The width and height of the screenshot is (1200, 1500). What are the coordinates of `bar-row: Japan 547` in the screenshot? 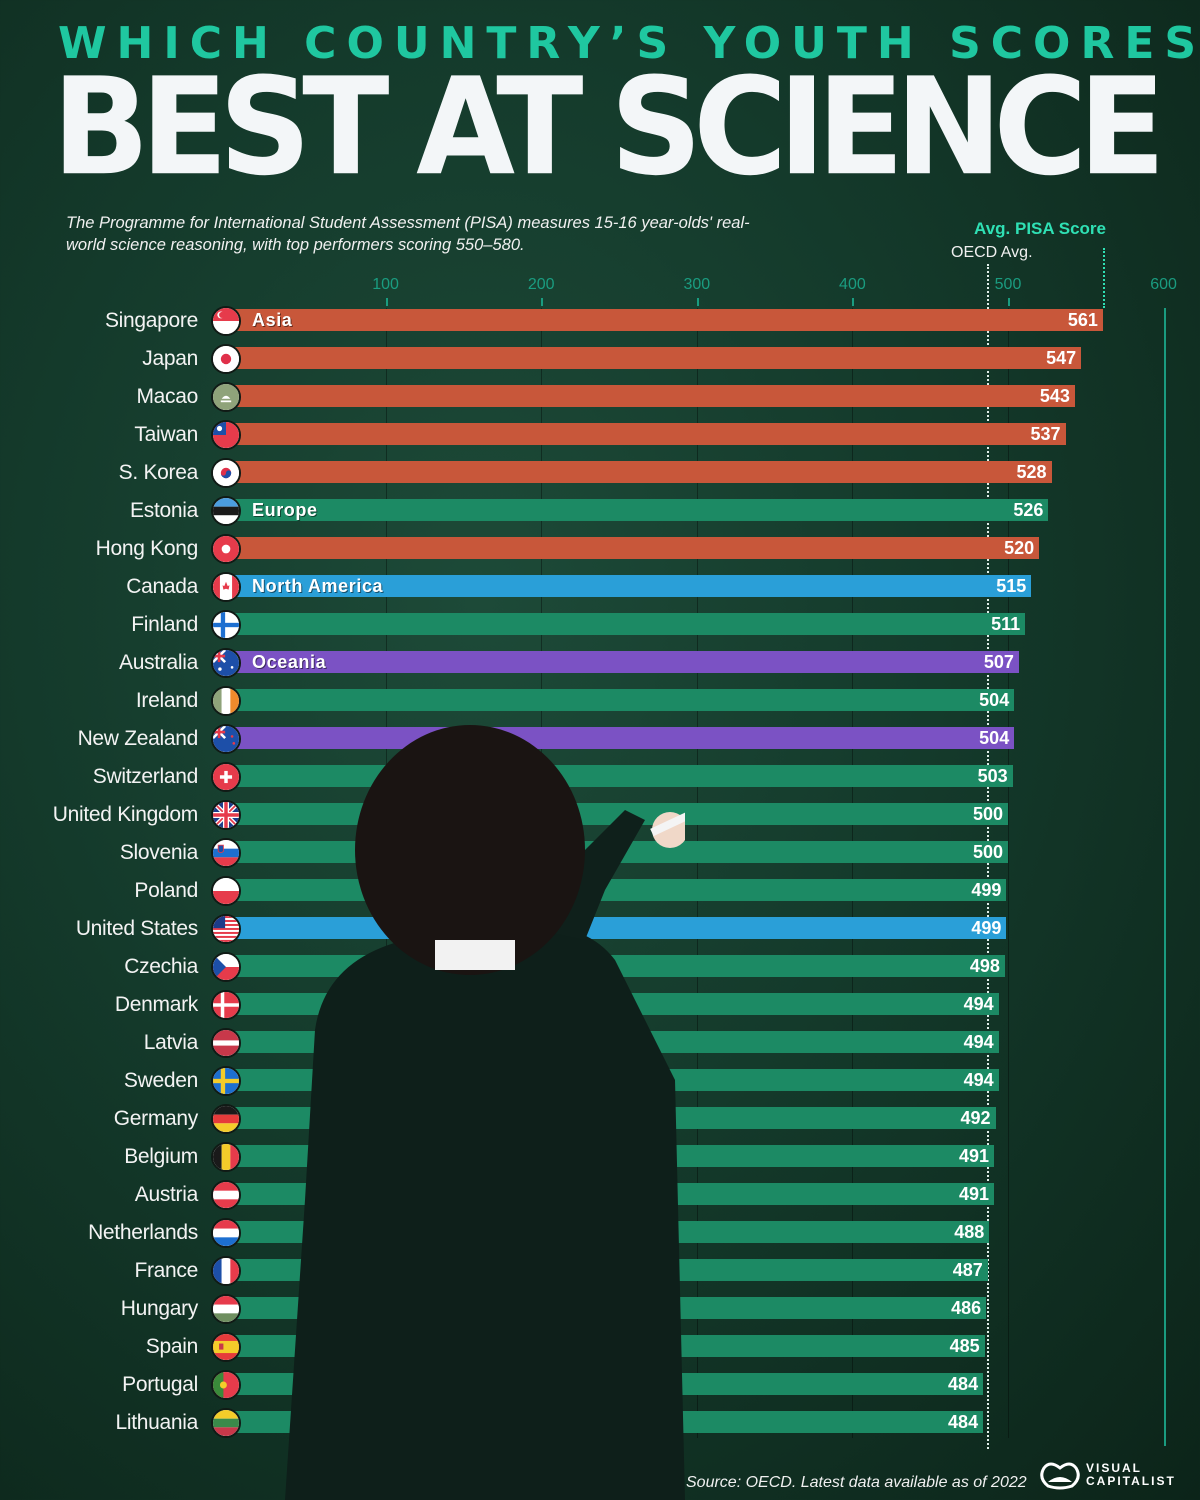 It's located at (600, 359).